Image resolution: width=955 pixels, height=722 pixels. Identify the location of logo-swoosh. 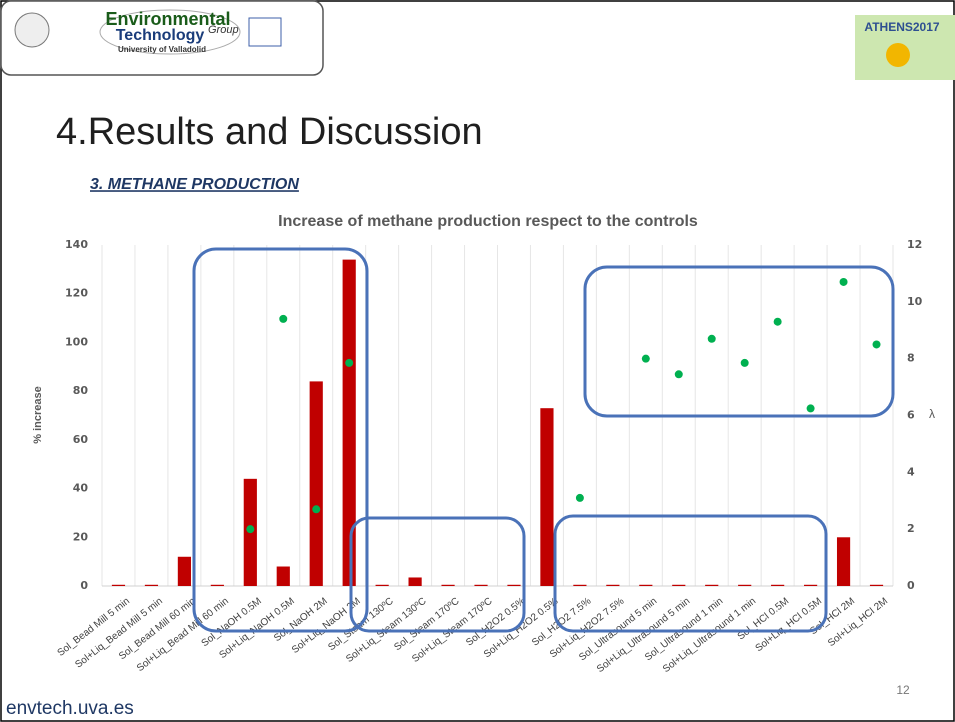
(170, 32).